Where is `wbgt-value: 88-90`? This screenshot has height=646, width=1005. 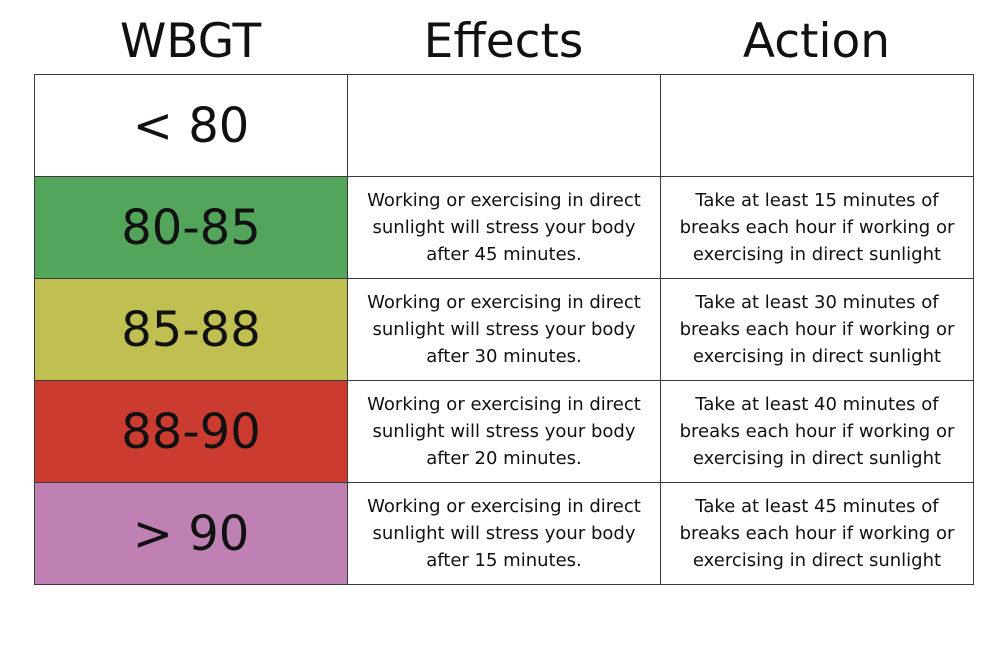 wbgt-value: 88-90 is located at coordinates (191, 431).